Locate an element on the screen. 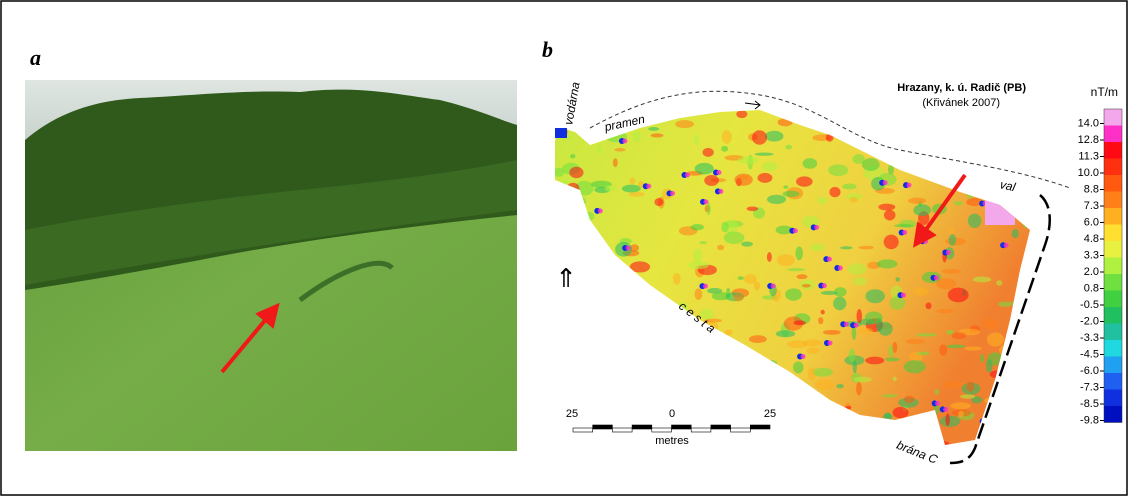 This screenshot has height=496, width=1128. legend-label: -9.8 is located at coordinates (1089, 420).